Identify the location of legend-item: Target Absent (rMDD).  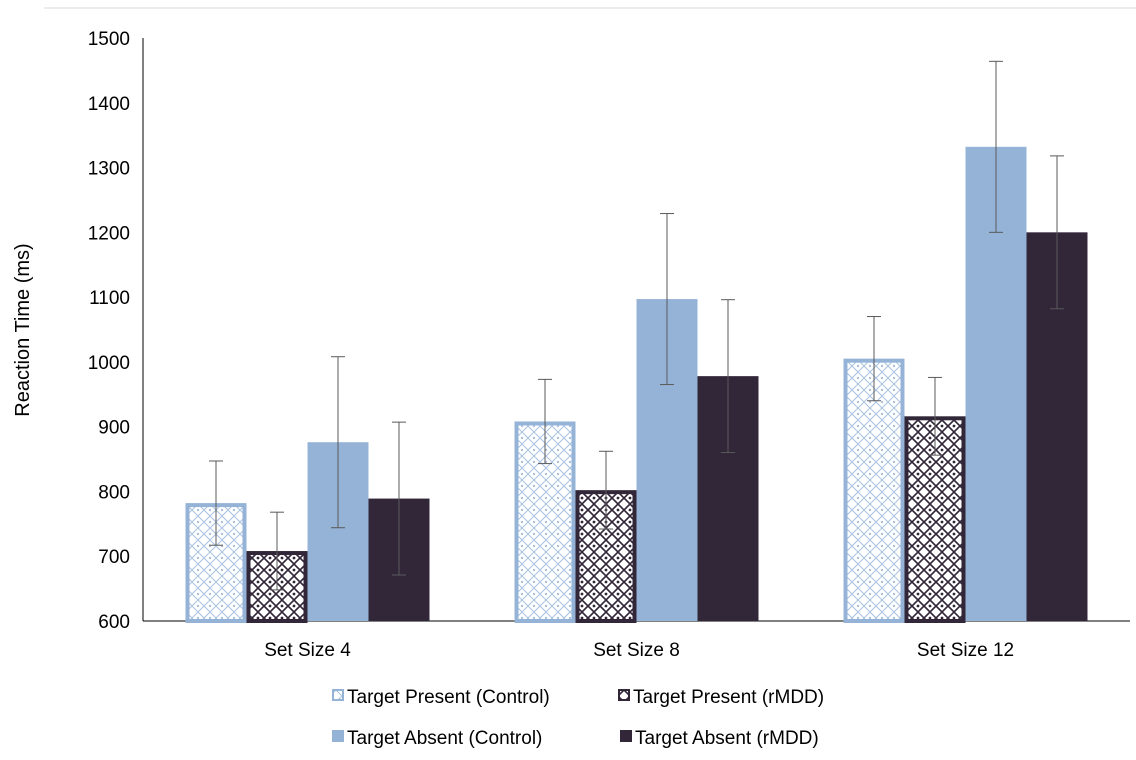
(719, 738).